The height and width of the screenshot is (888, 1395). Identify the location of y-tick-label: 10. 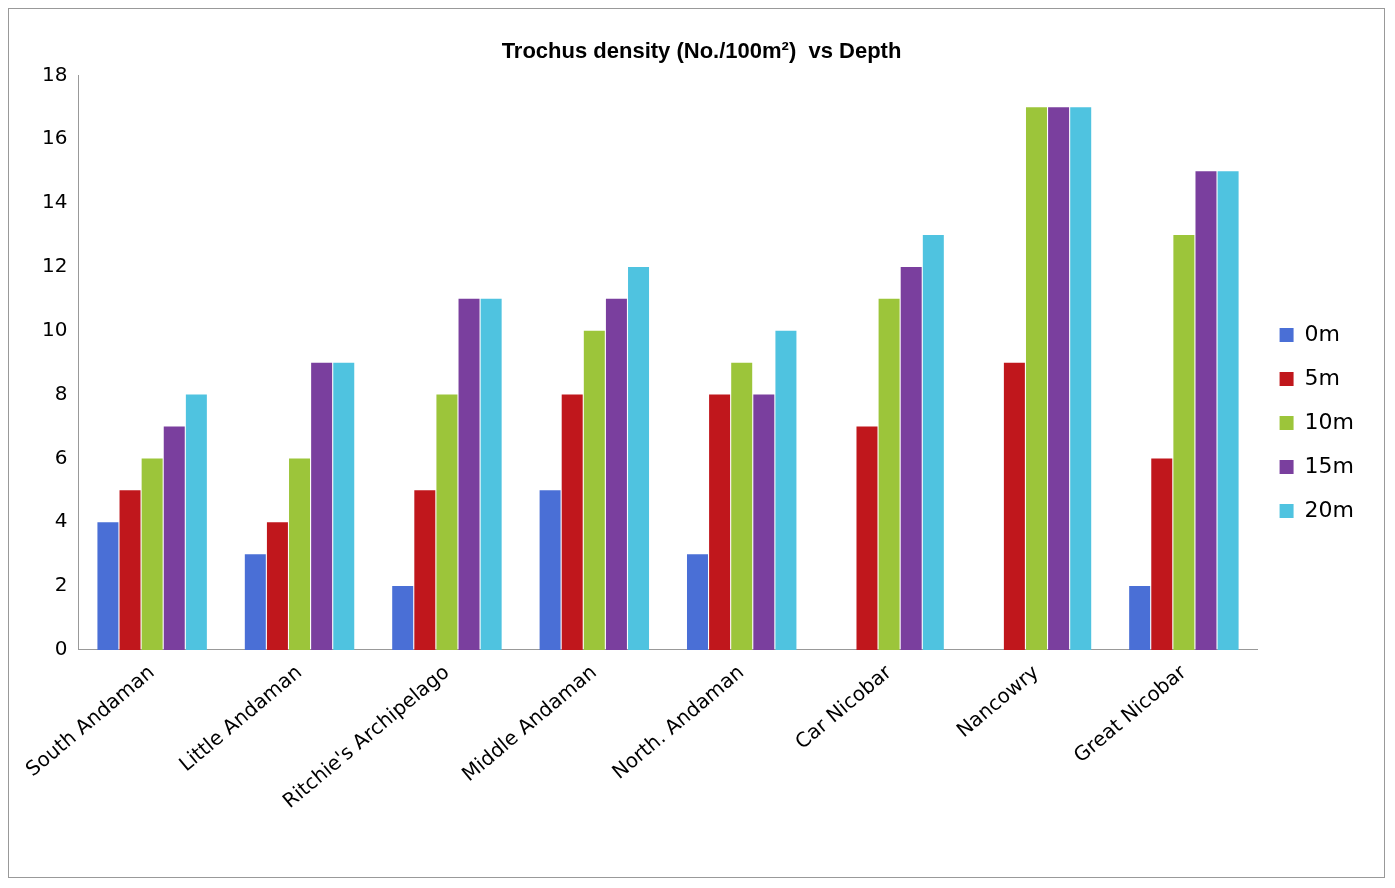
(55, 328).